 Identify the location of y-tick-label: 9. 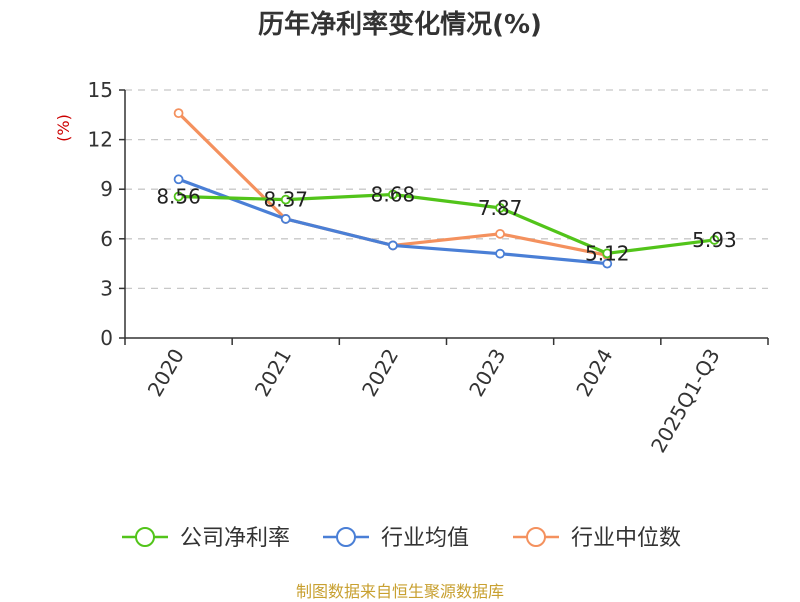
(106, 189).